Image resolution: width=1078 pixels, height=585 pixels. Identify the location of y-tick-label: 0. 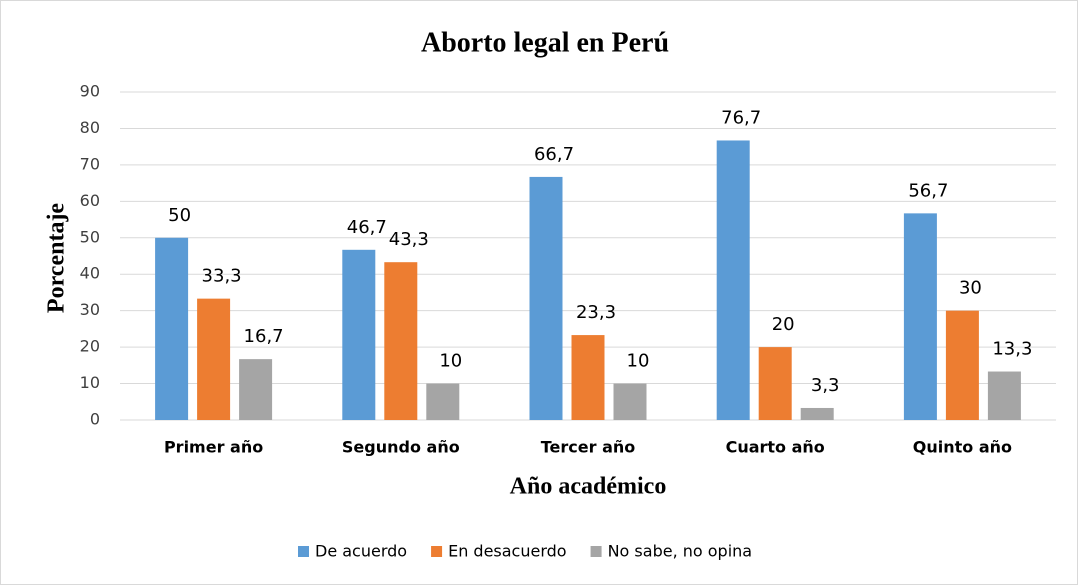
(95, 419).